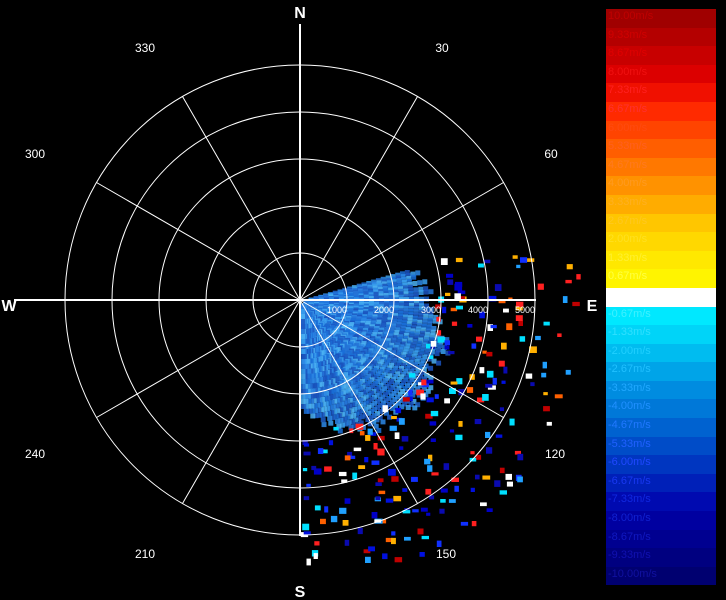 This screenshot has height=600, width=726. I want to click on legend-row: -10.00m/s, so click(661, 576).